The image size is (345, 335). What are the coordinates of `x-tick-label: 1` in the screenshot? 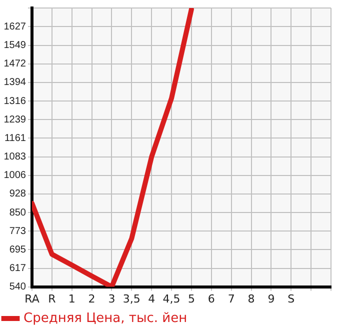 It's located at (72, 299).